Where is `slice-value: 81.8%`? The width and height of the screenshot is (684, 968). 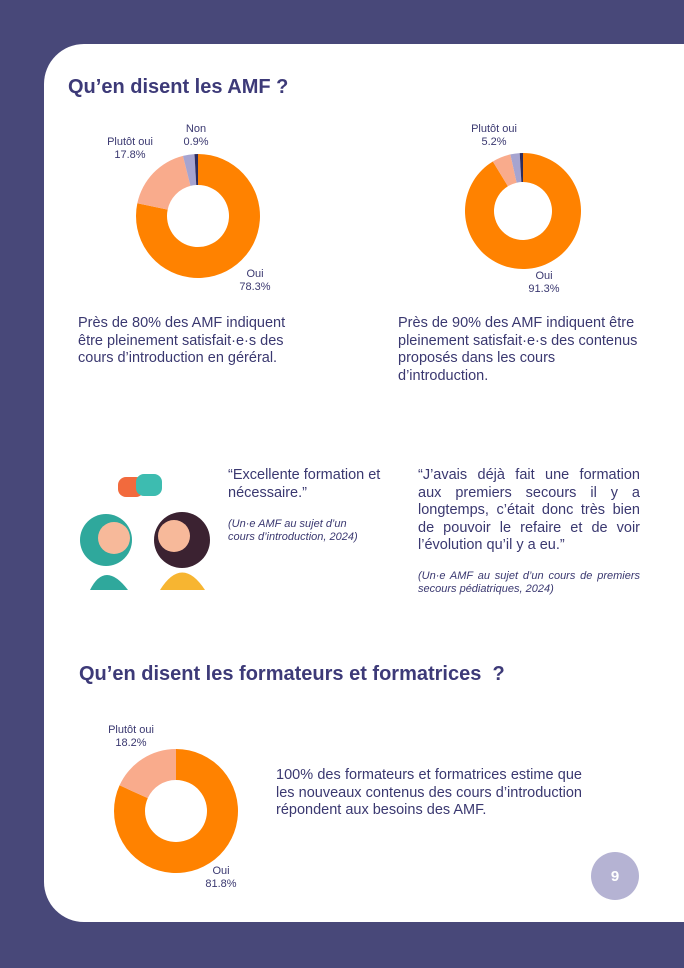 slice-value: 81.8% is located at coordinates (220, 884).